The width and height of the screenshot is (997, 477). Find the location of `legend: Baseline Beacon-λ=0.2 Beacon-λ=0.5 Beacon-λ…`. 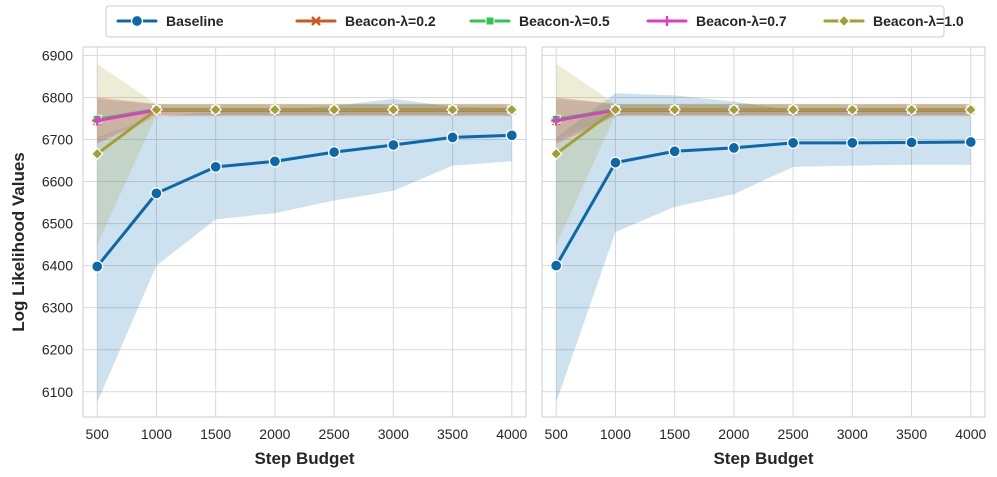

legend: Baseline Beacon-λ=0.2 Beacon-λ=0.5 Beacon-λ… is located at coordinates (534, 21).